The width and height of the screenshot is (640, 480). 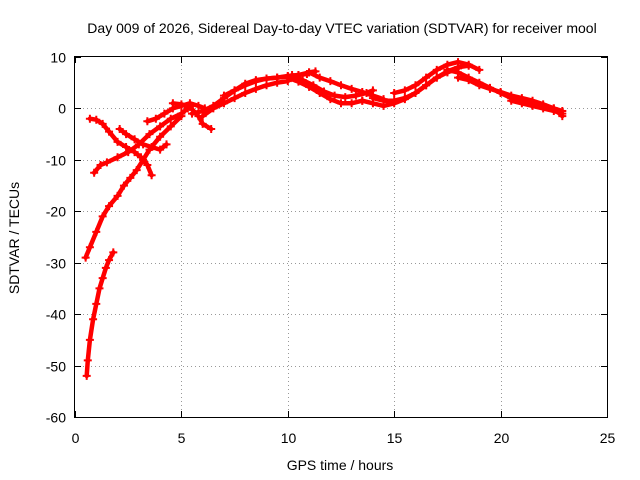 I want to click on x-tick-label: 5, so click(x=182, y=438).